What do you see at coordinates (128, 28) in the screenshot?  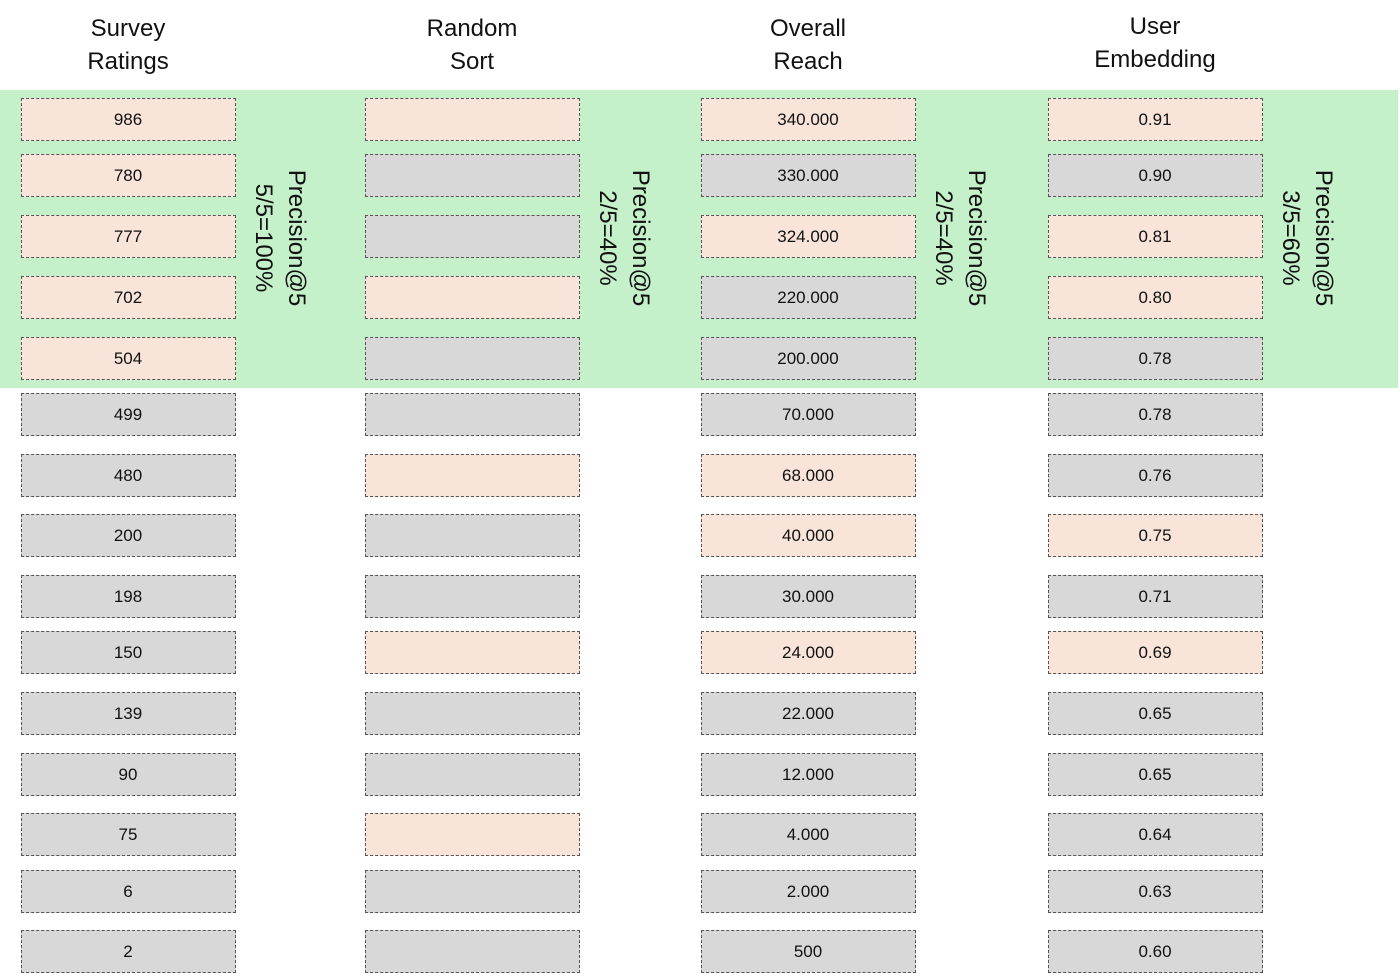 I see `survey-ratings-title-line-1: Survey` at bounding box center [128, 28].